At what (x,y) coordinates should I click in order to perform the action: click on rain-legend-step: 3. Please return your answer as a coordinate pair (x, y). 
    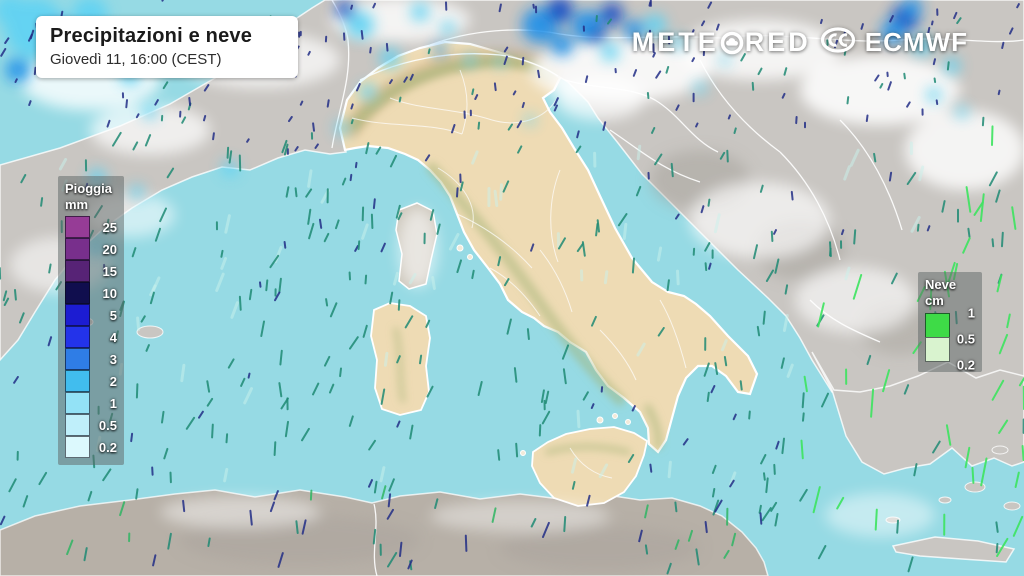
    Looking at the image, I should click on (91, 358).